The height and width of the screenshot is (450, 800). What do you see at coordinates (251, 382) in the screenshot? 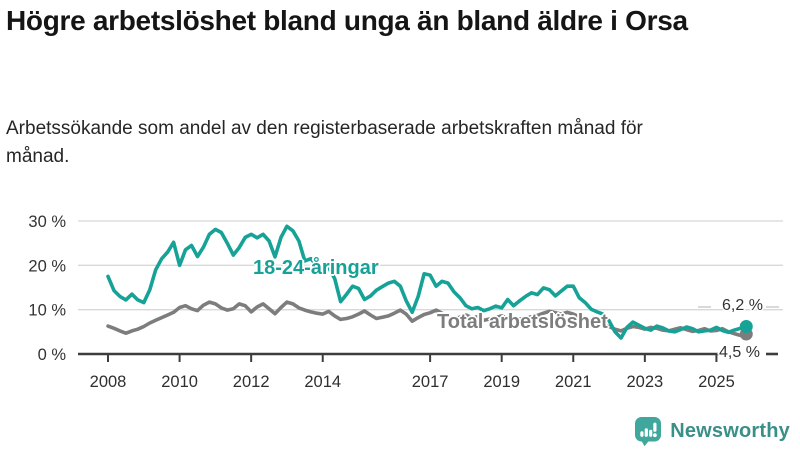
I see `x-tick-label: 2012` at bounding box center [251, 382].